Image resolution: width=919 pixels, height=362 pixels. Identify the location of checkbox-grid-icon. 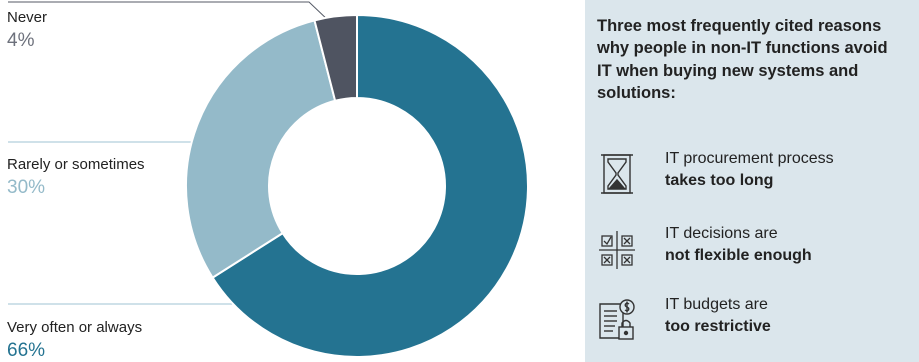
(617, 250).